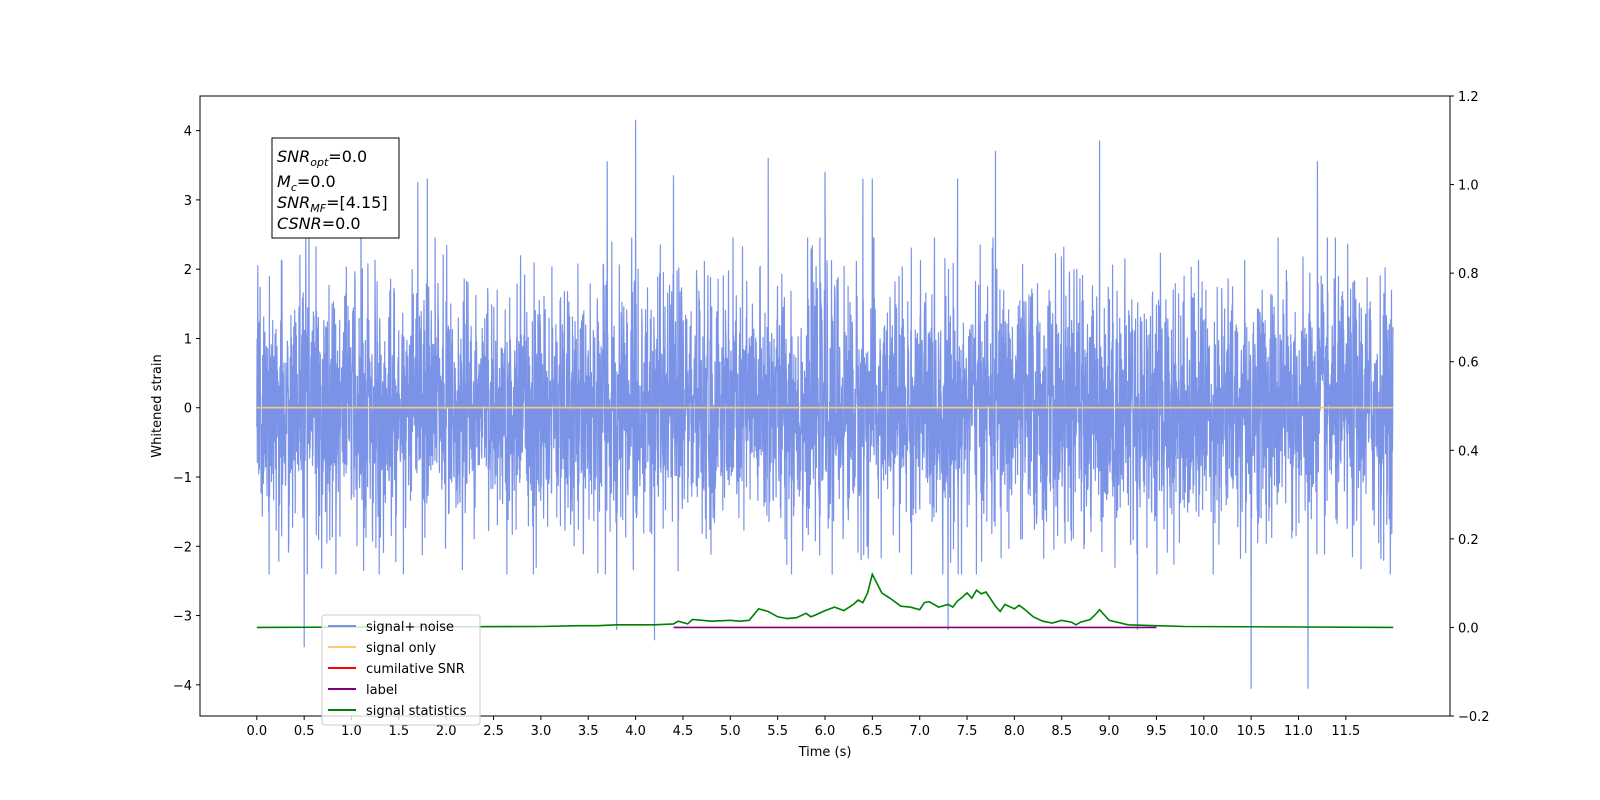 The height and width of the screenshot is (800, 1600). Describe the element at coordinates (1014, 731) in the screenshot. I see `x-tick-label: 8.0` at that location.